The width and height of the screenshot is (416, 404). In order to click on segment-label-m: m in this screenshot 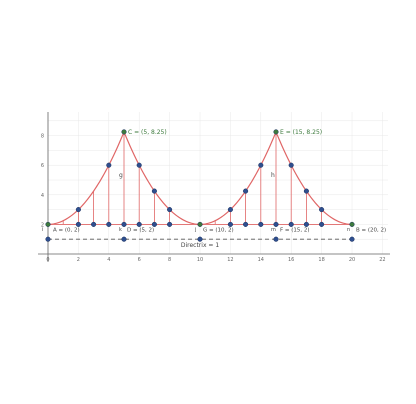, I will do `click(273, 230)`.